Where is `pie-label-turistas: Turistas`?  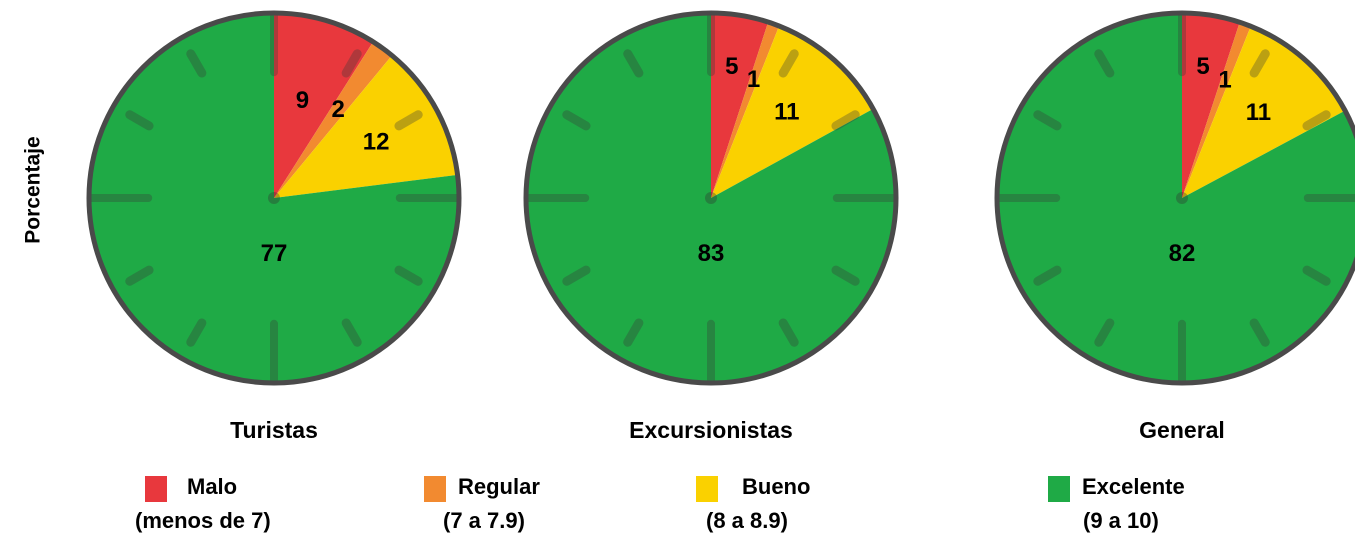 pie-label-turistas: Turistas is located at coordinates (274, 430).